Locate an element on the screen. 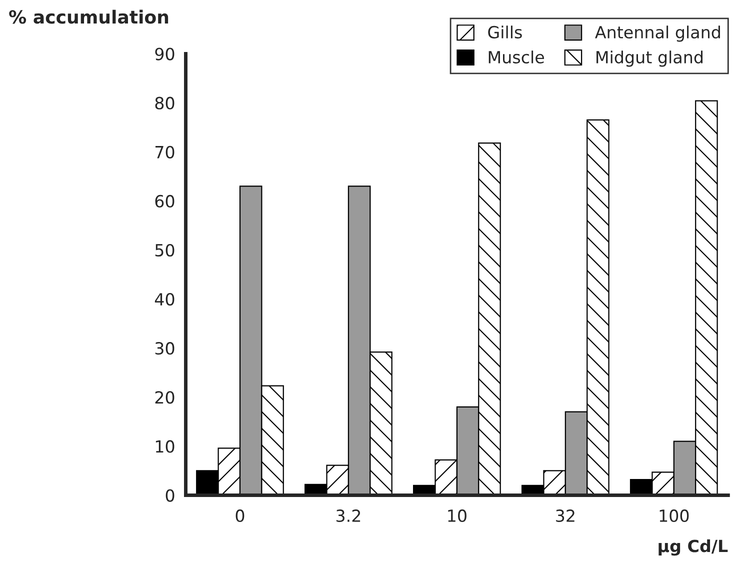 The width and height of the screenshot is (743, 566). legend-label: Antennal gland is located at coordinates (657, 34).